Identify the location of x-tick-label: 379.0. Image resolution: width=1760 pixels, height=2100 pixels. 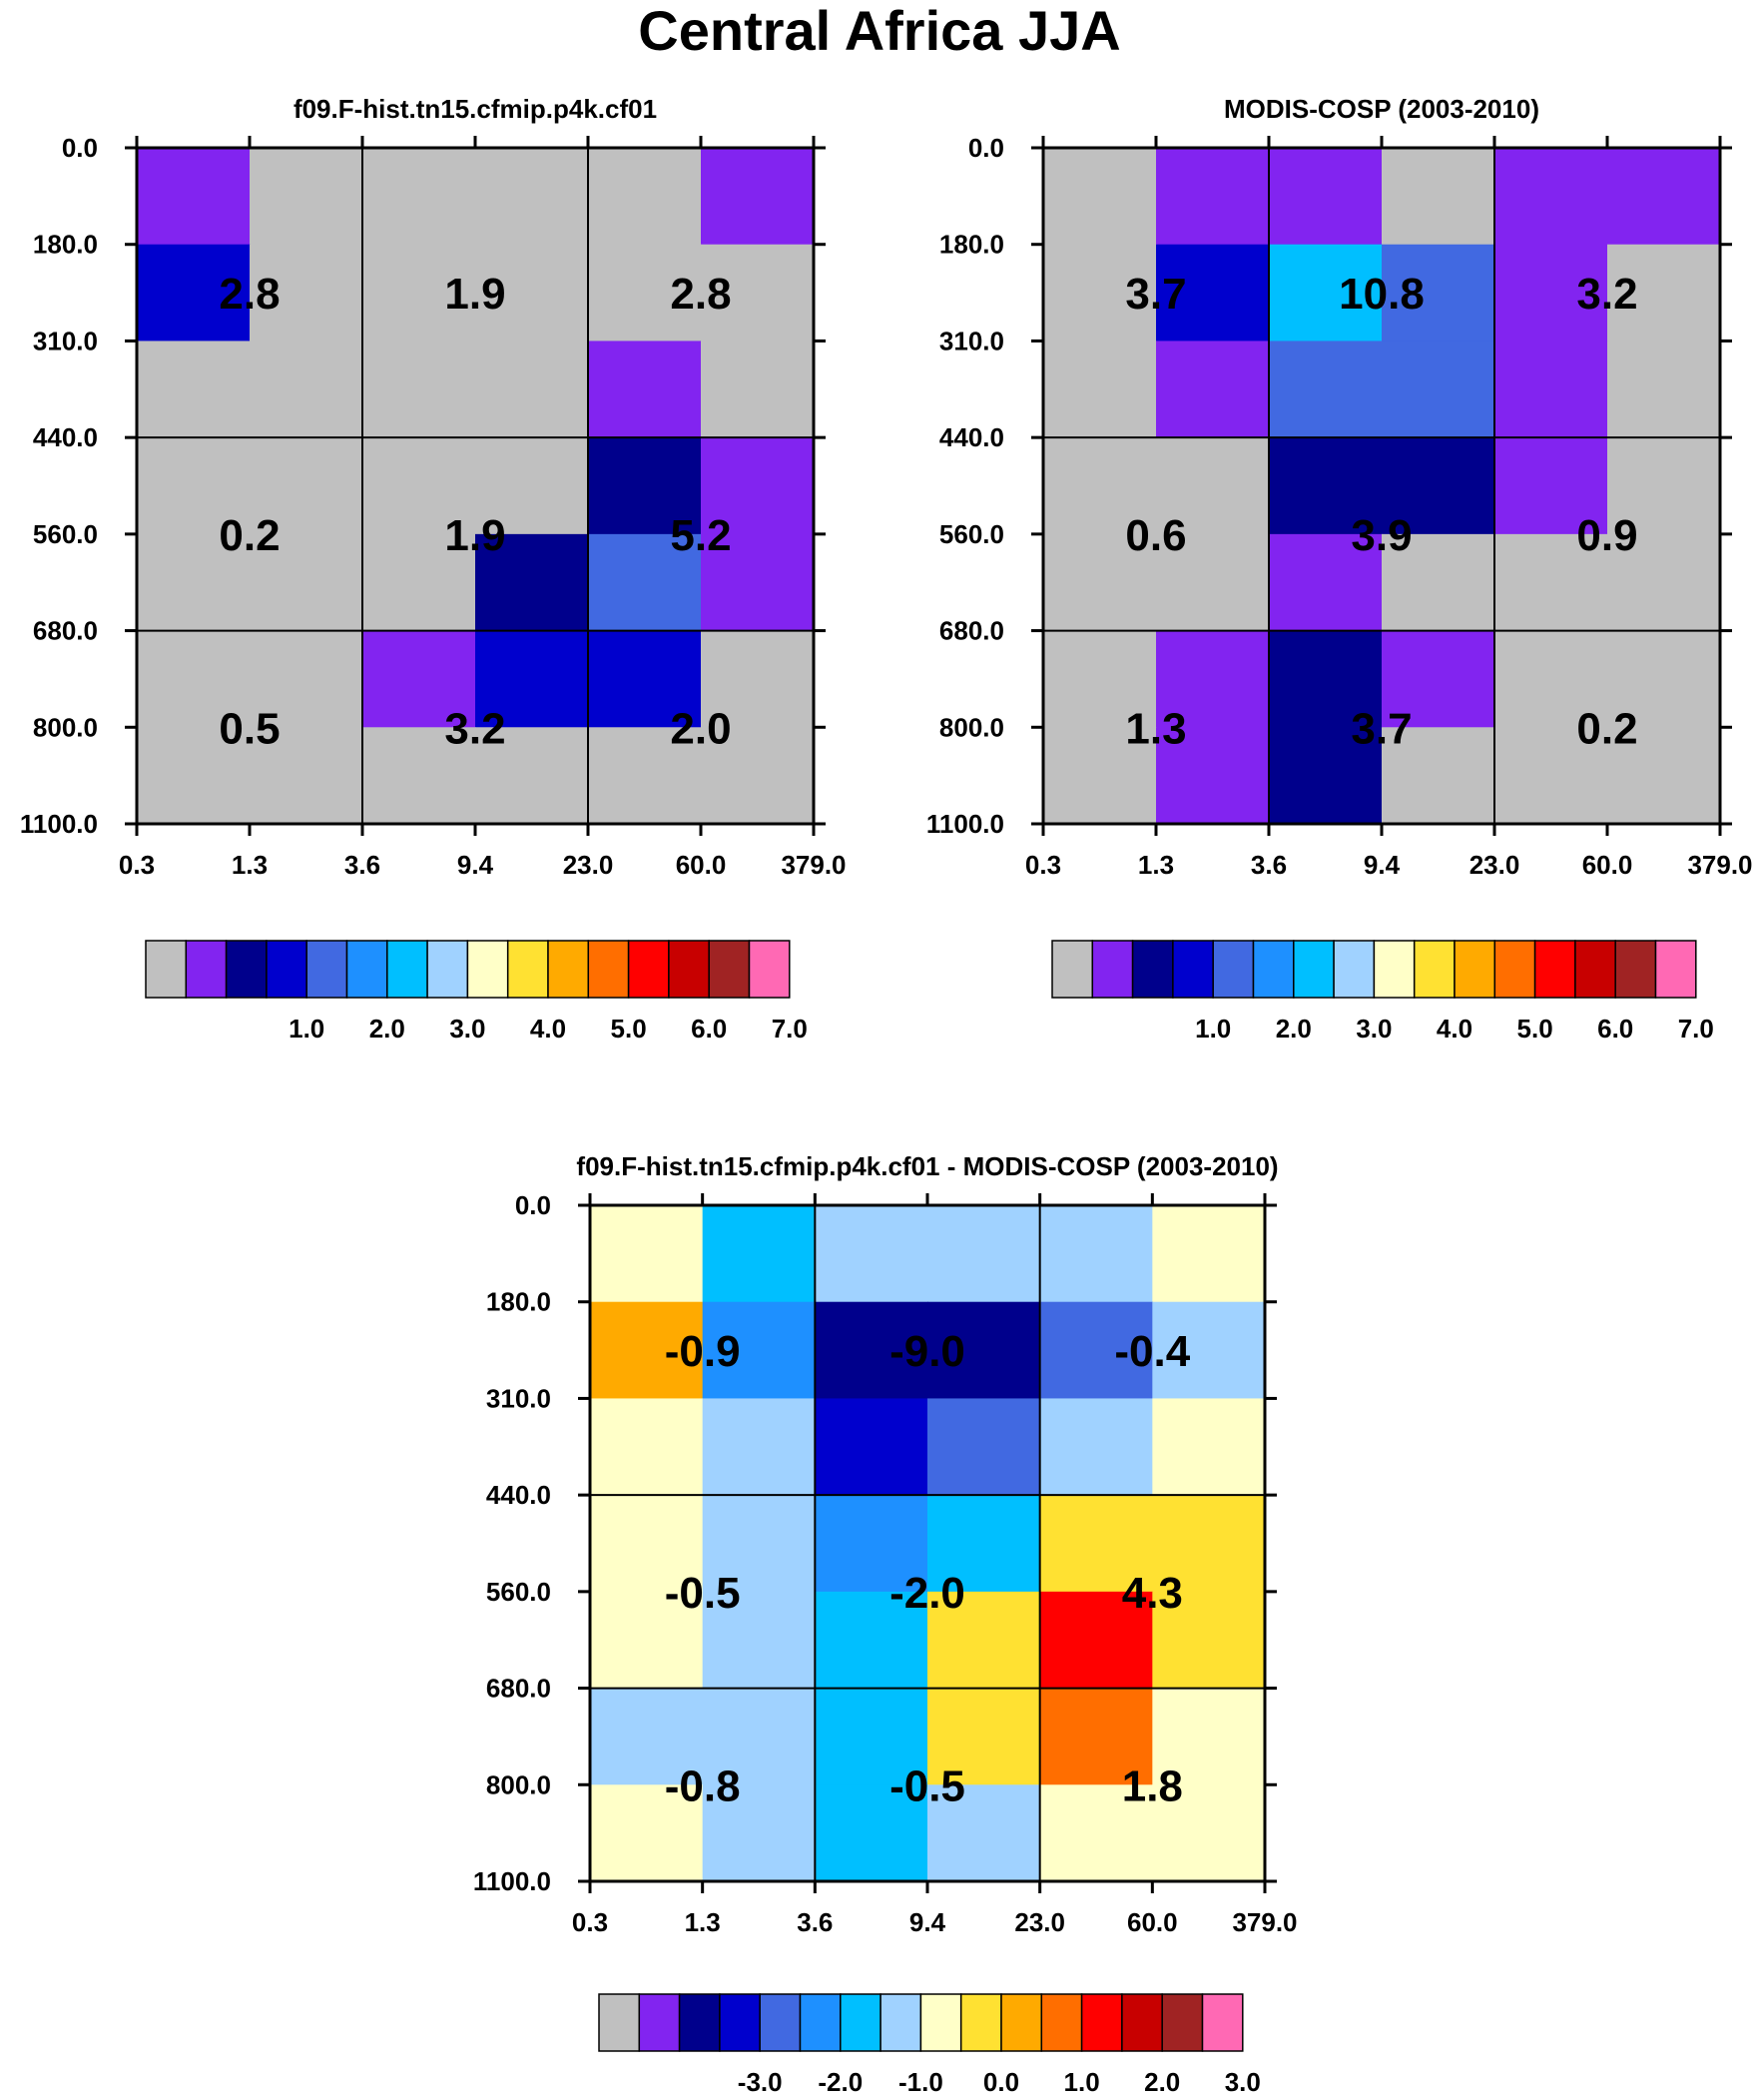
(1719, 865).